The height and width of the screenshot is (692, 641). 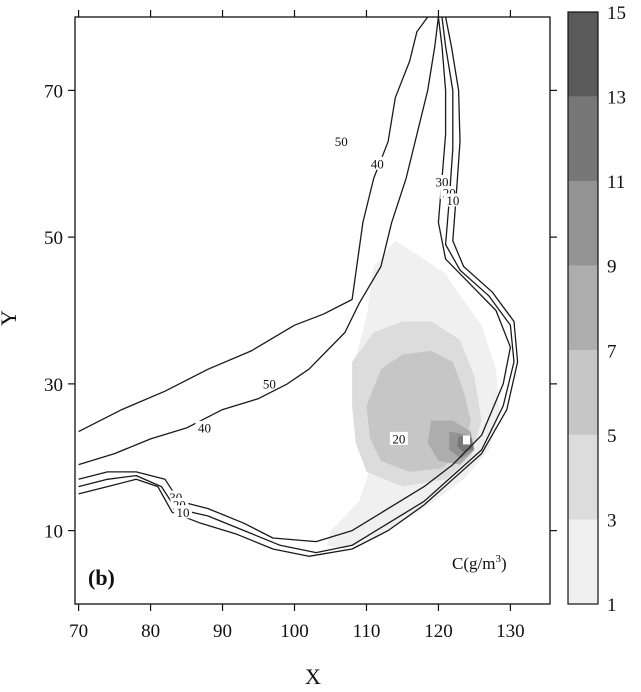 I want to click on colorbar-tick-label: 1, so click(x=612, y=605).